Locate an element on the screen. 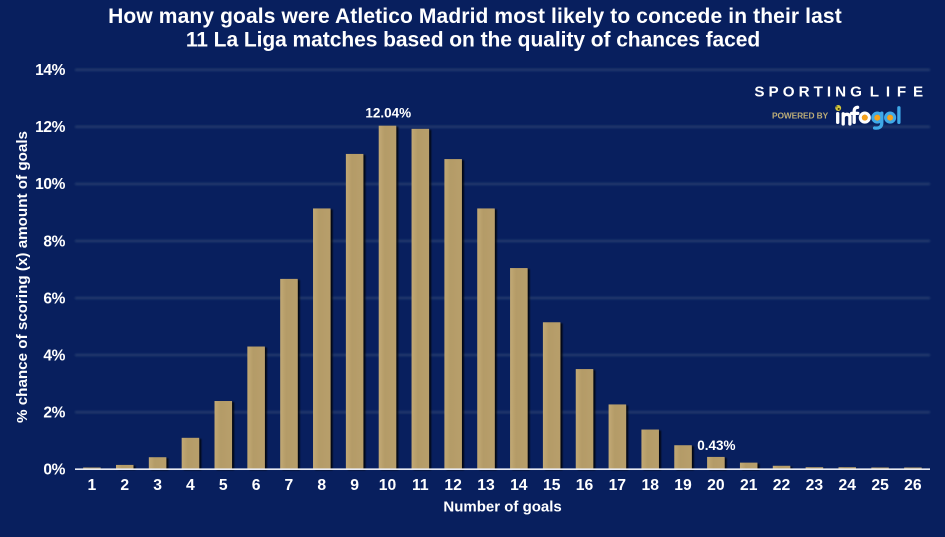 Image resolution: width=945 pixels, height=537 pixels. svg-text: 12 is located at coordinates (453, 485).